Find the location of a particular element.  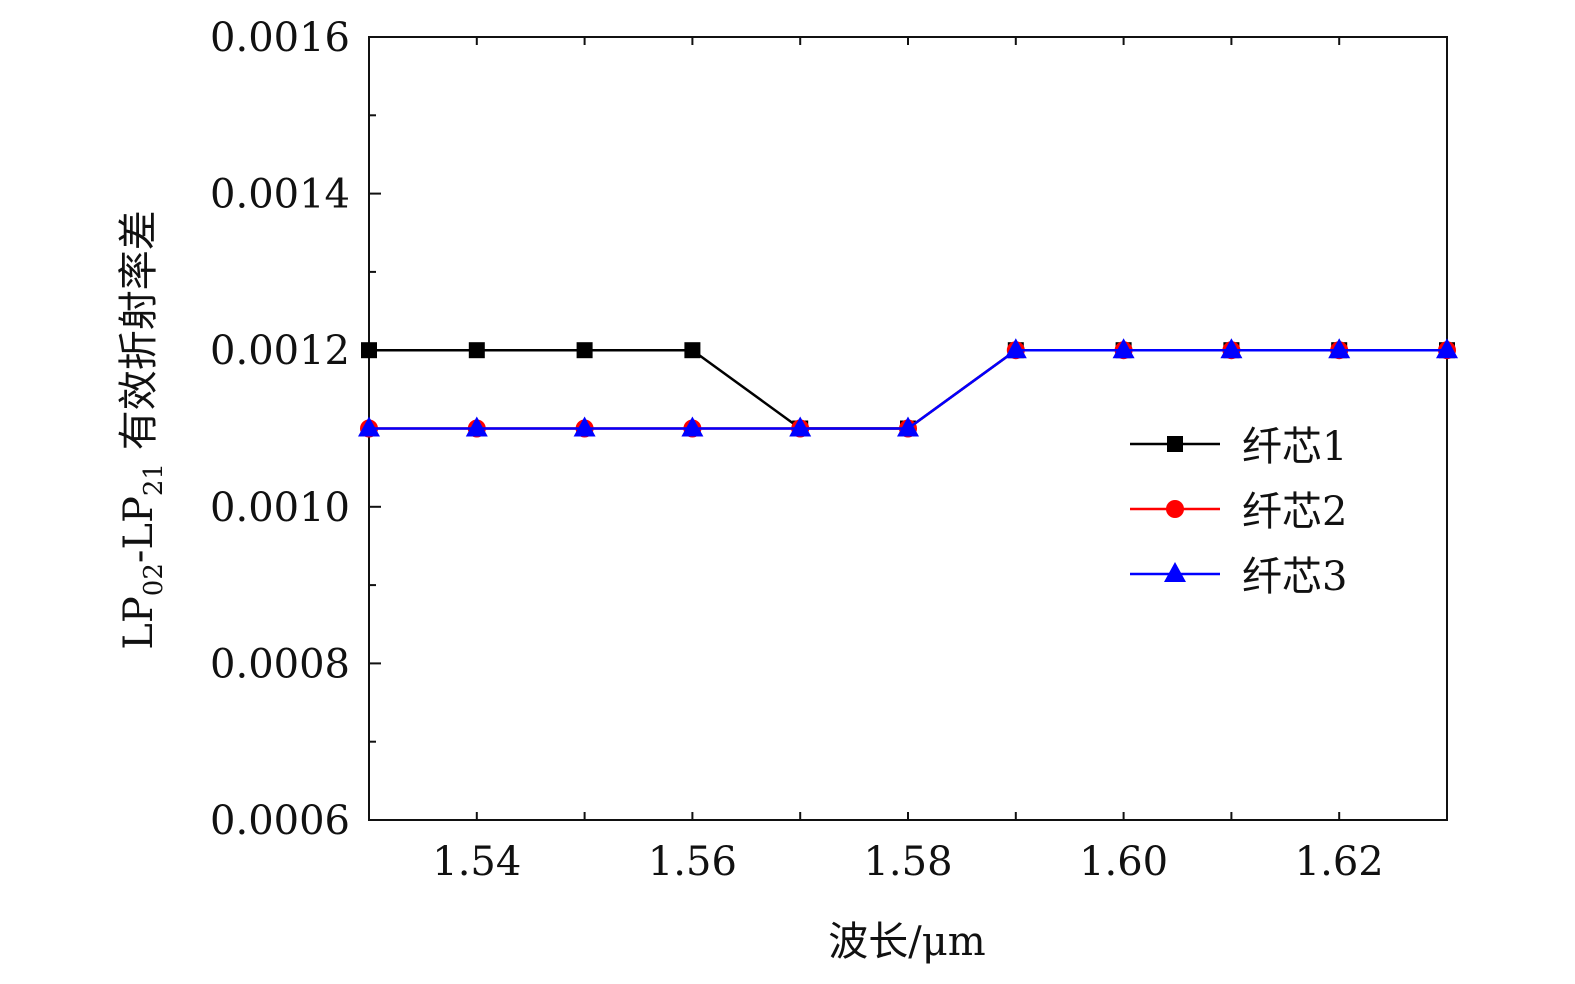

x-tick-label: 1.58 is located at coordinates (907, 862).